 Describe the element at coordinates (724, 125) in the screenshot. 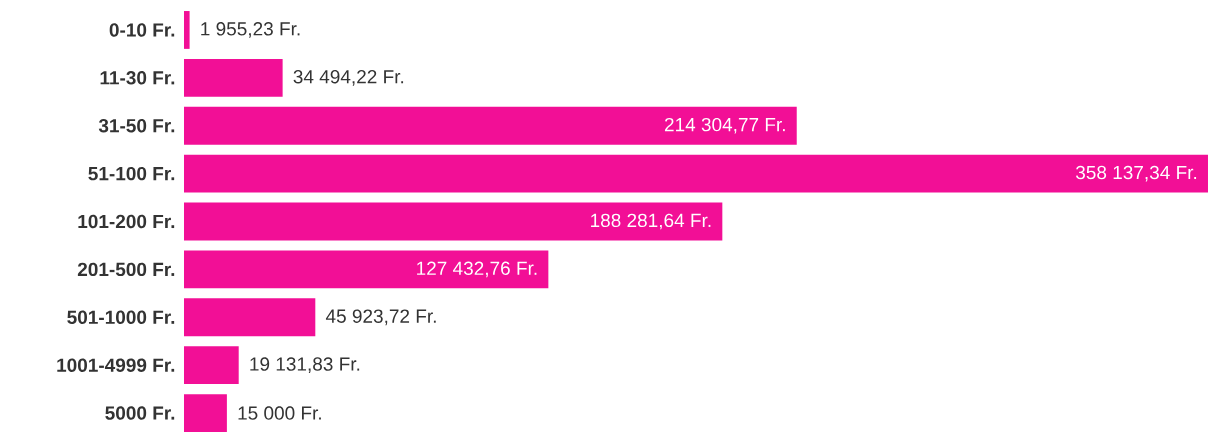

I see `data-label: 214 304,77 Fr.` at that location.